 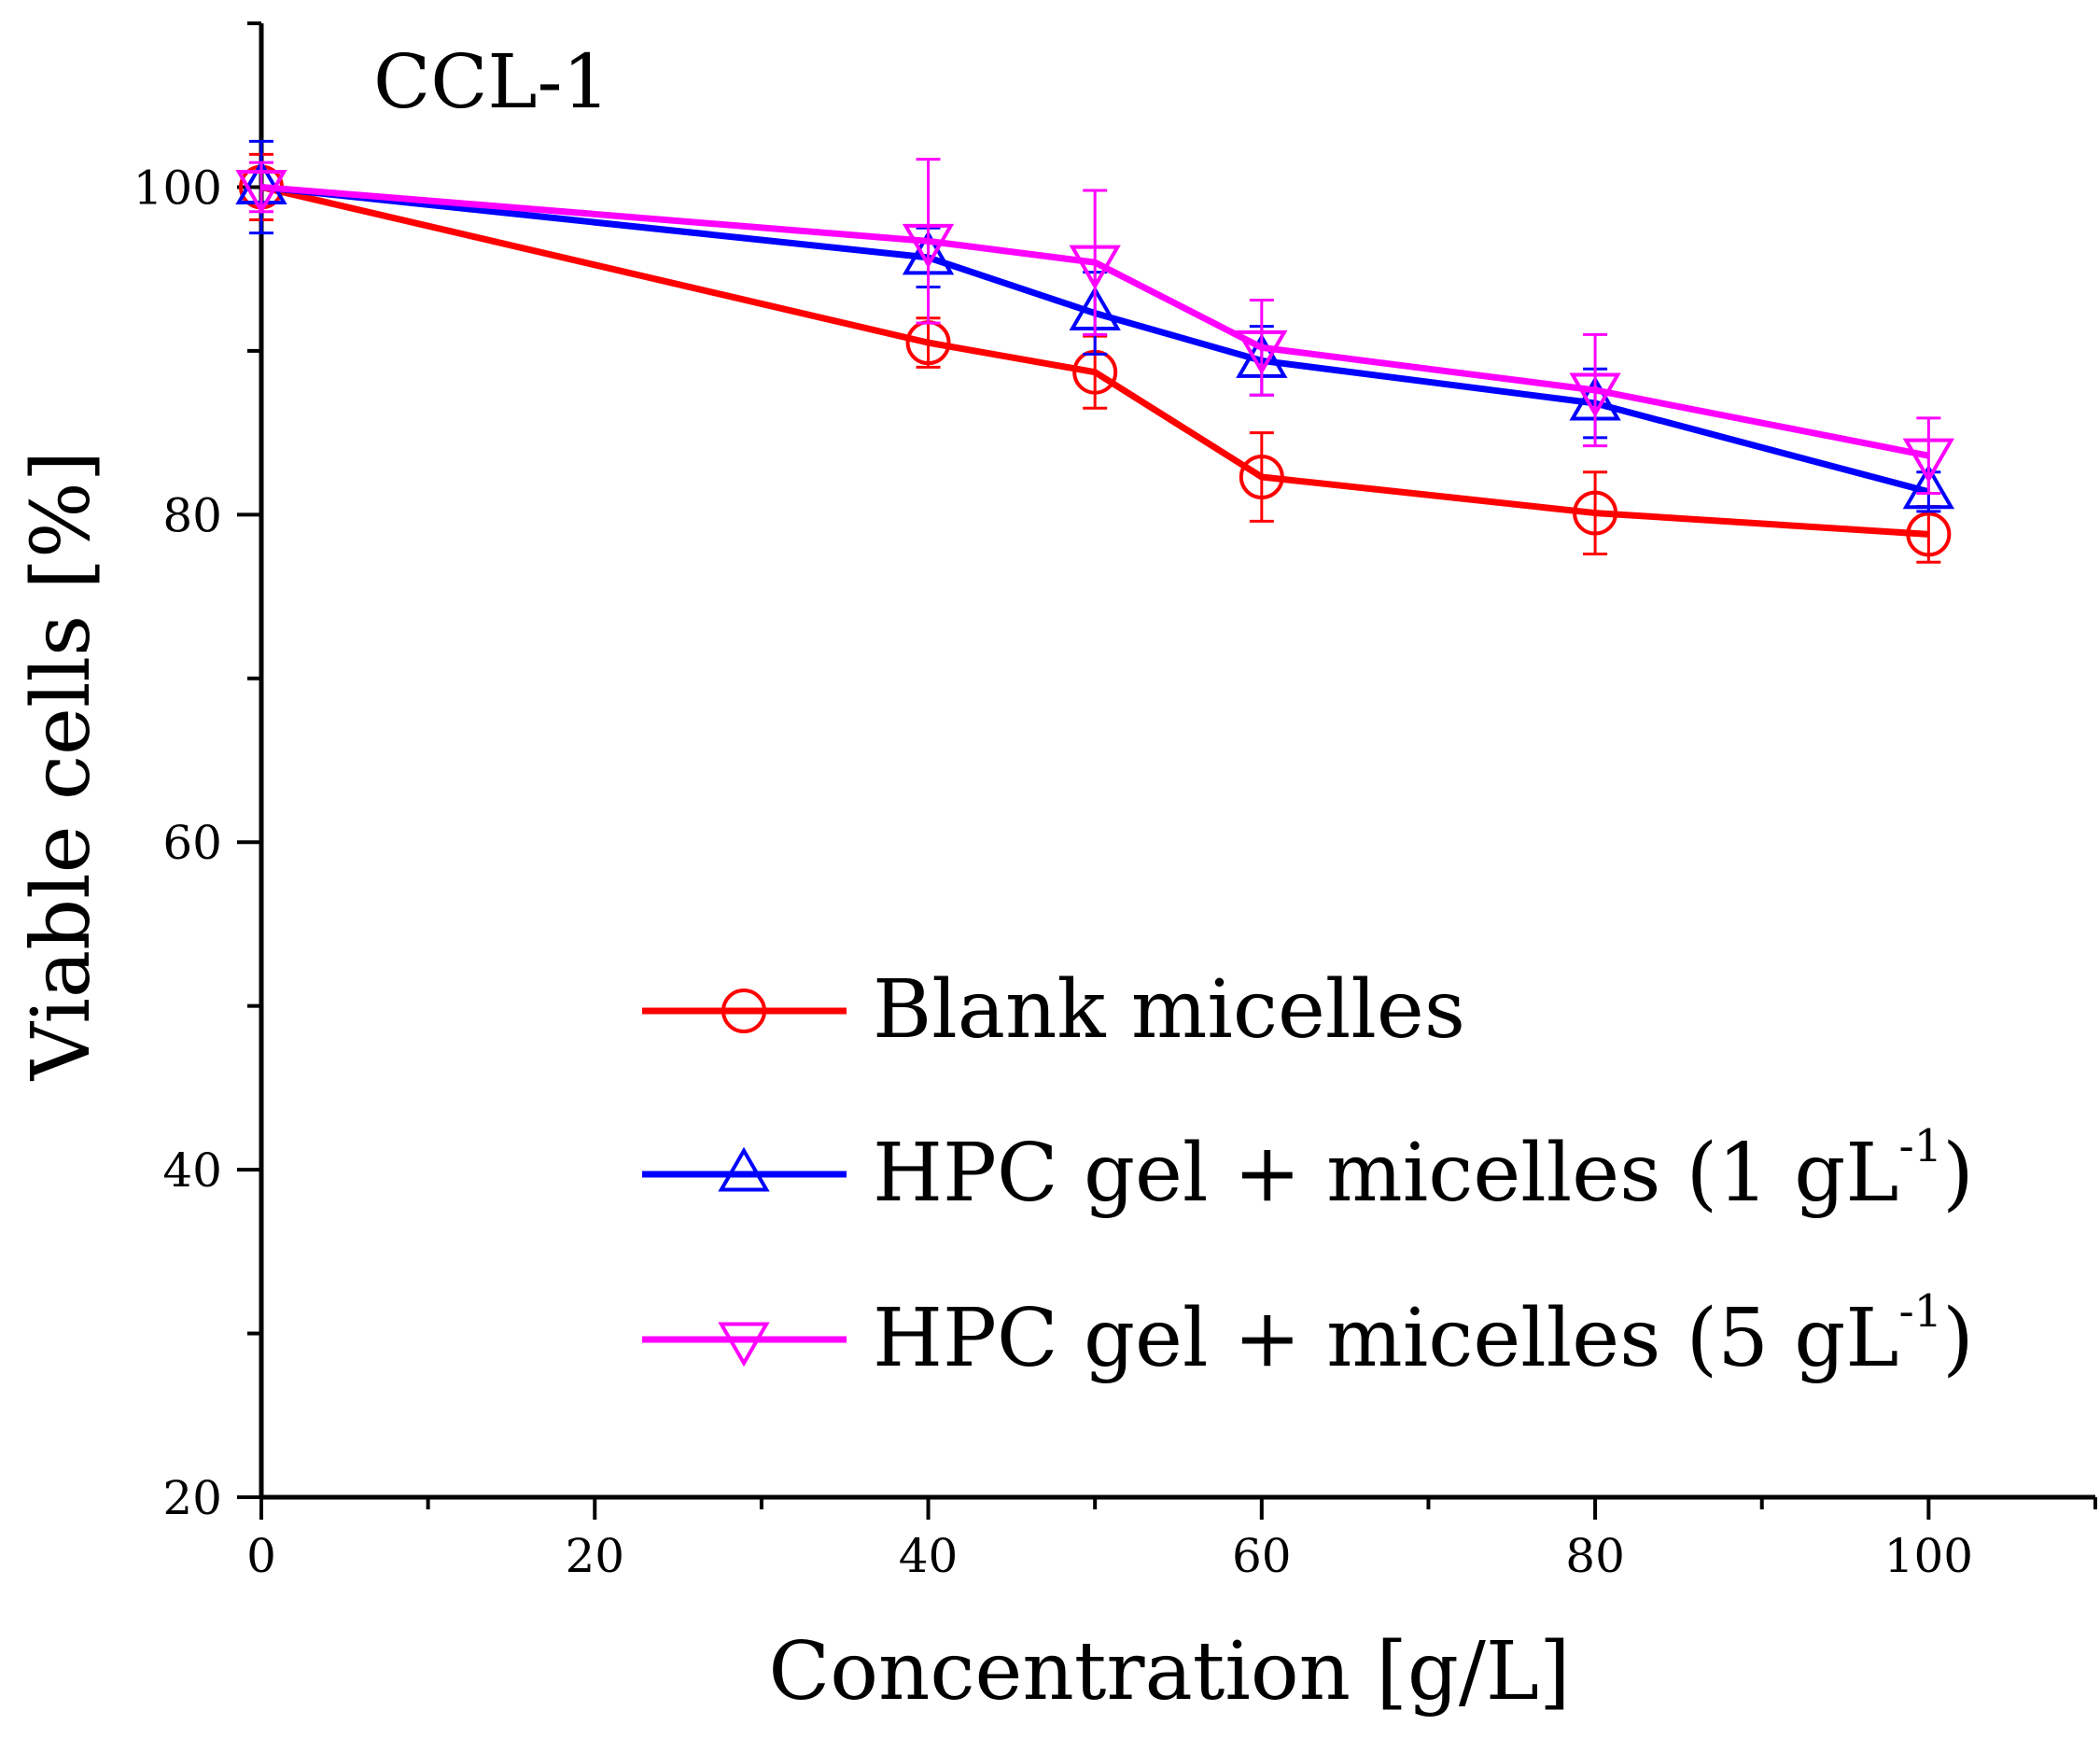 I want to click on legend-item-1: Blank micelles, so click(x=1053, y=1010).